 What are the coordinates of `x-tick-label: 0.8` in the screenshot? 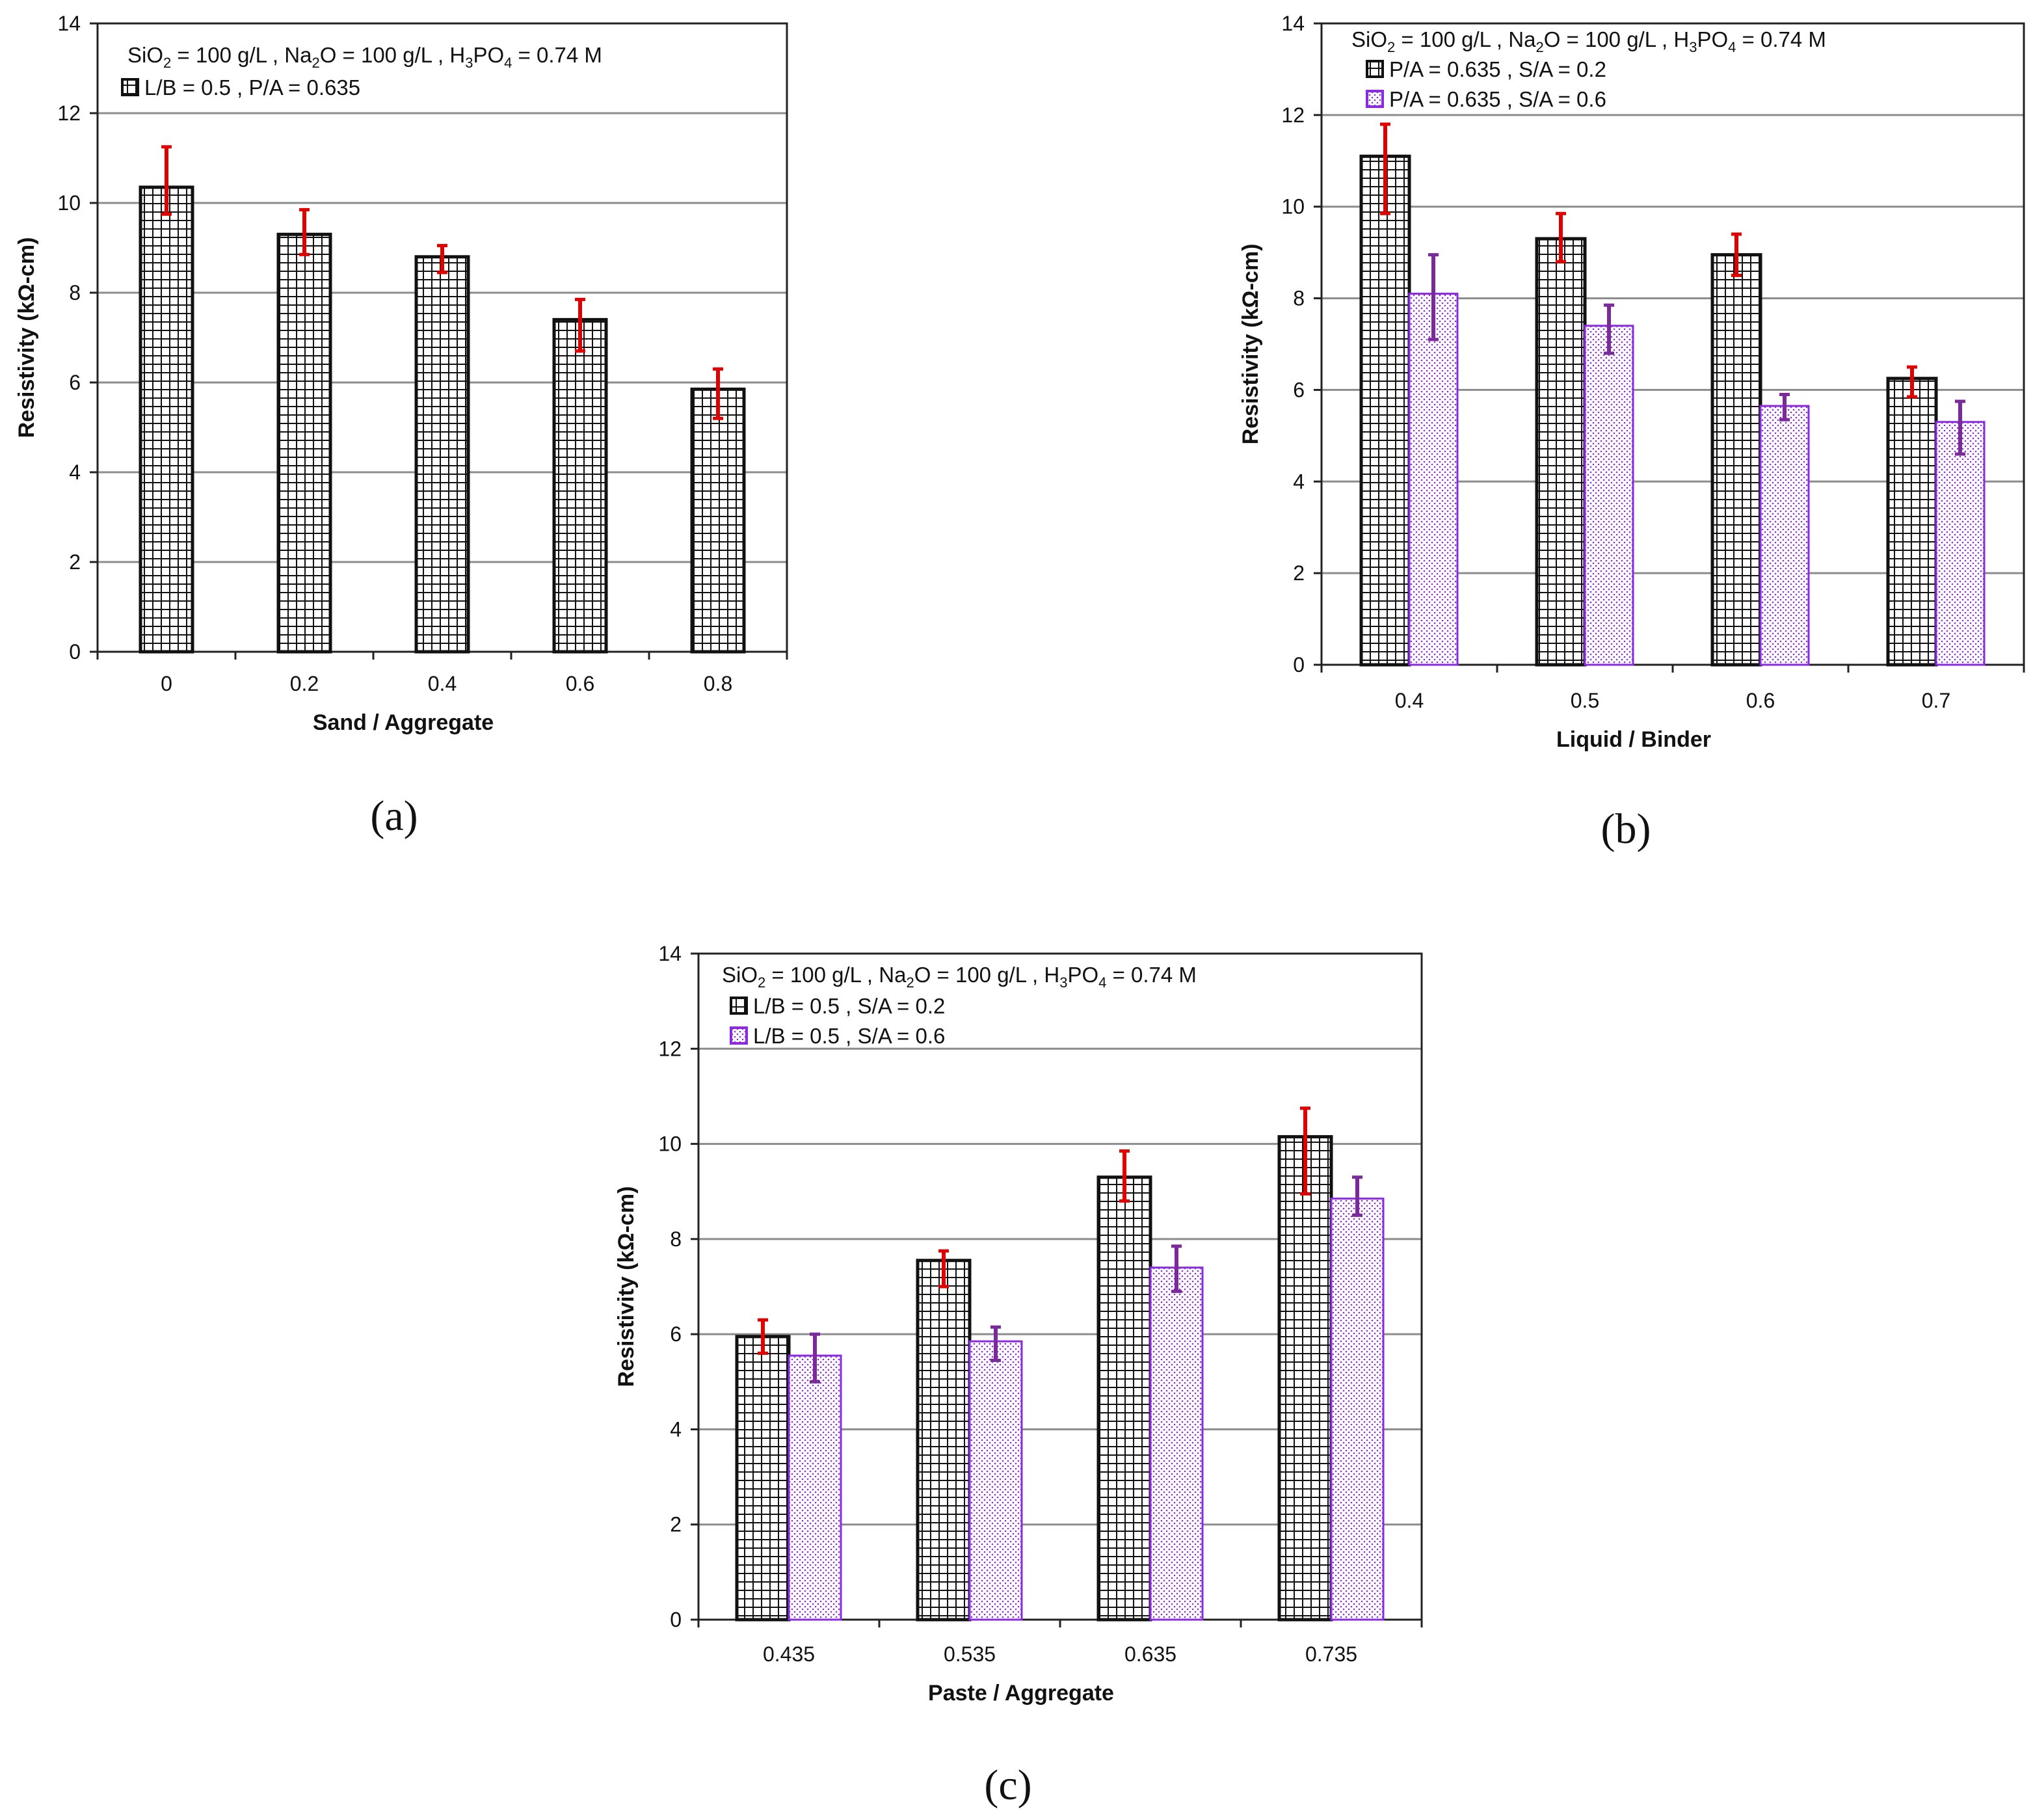 It's located at (718, 684).